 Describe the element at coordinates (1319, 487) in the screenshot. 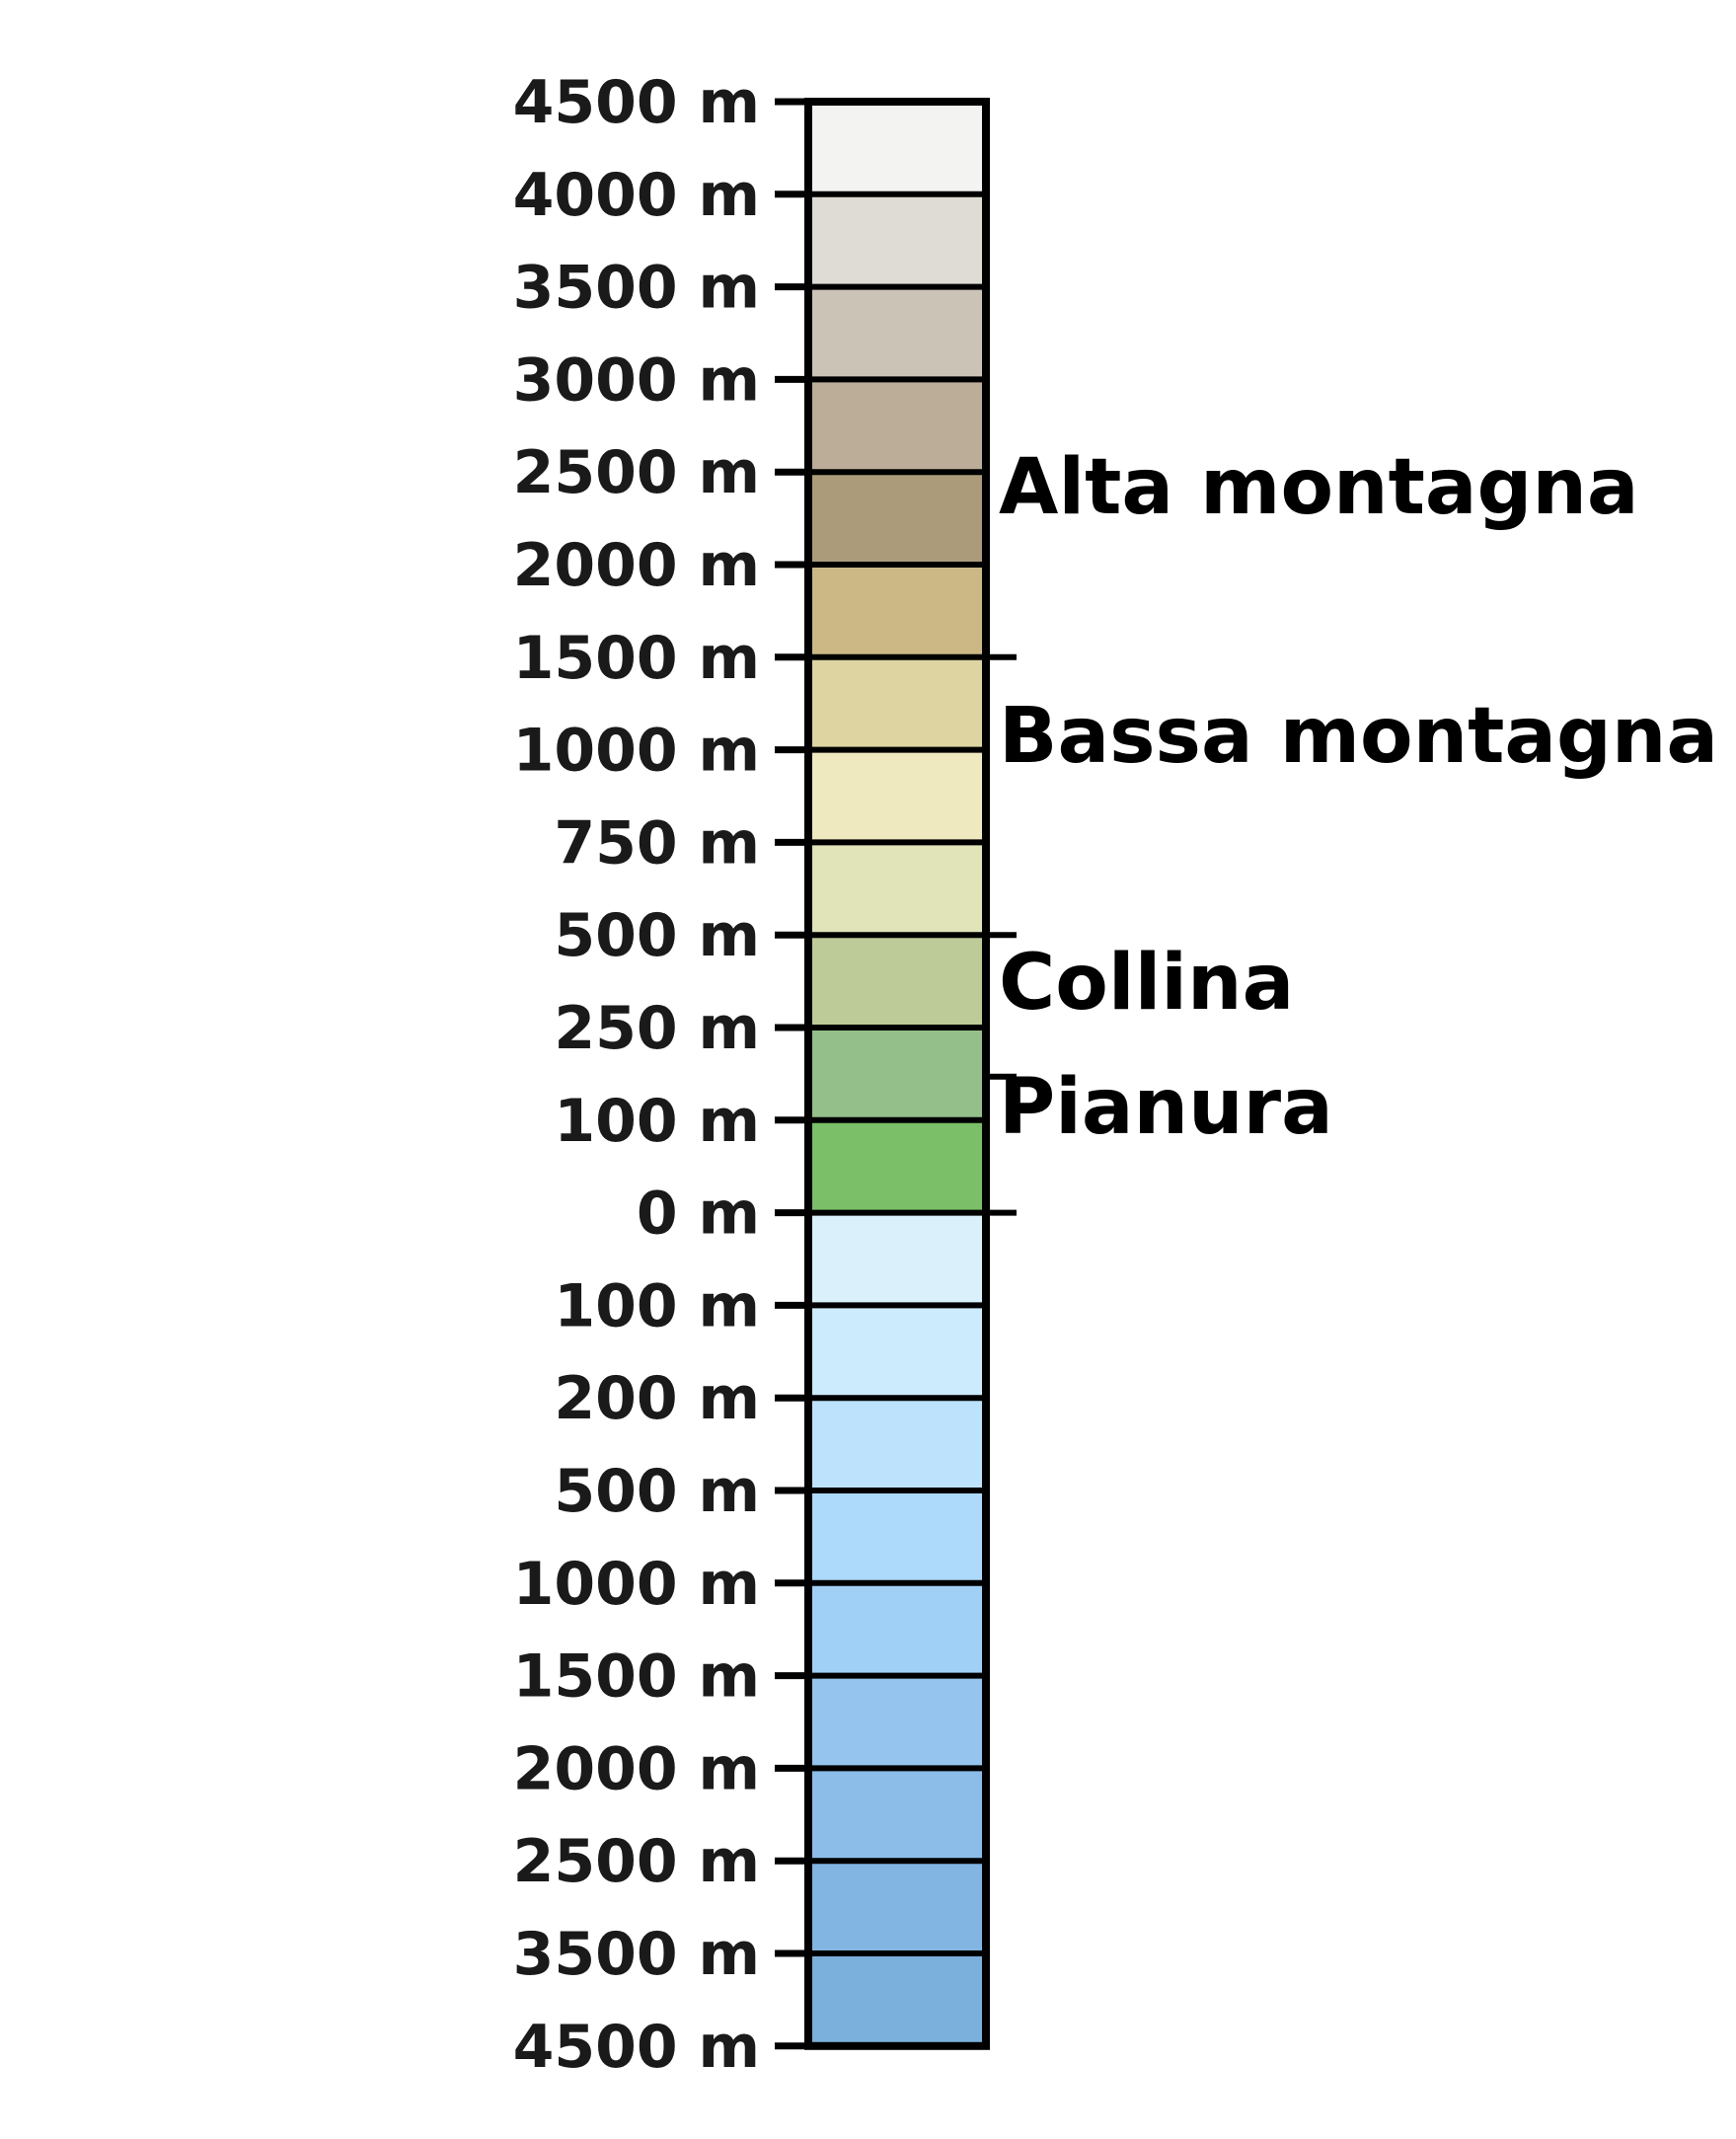

I see `zone-label: Alta montagna` at that location.